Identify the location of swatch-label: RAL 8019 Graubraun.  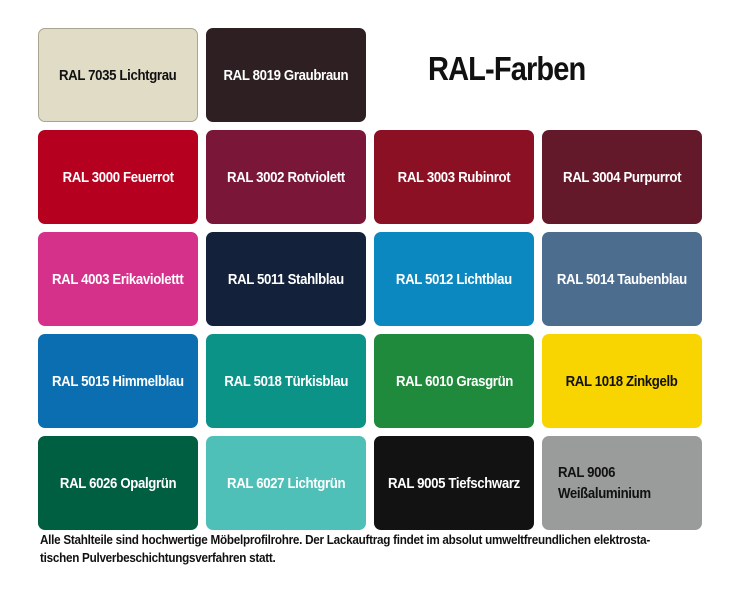
(286, 75).